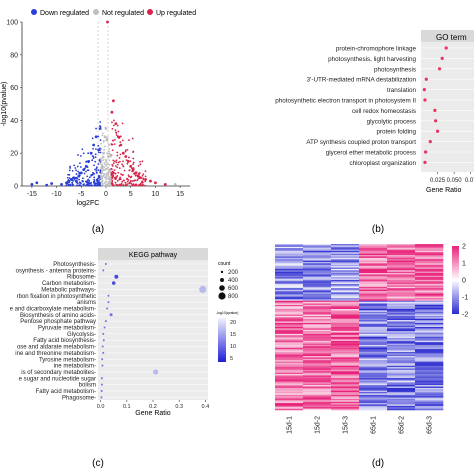 The height and width of the screenshot is (474, 474). What do you see at coordinates (233, 297) in the screenshot?
I see `size-legend-label: 800` at bounding box center [233, 297].